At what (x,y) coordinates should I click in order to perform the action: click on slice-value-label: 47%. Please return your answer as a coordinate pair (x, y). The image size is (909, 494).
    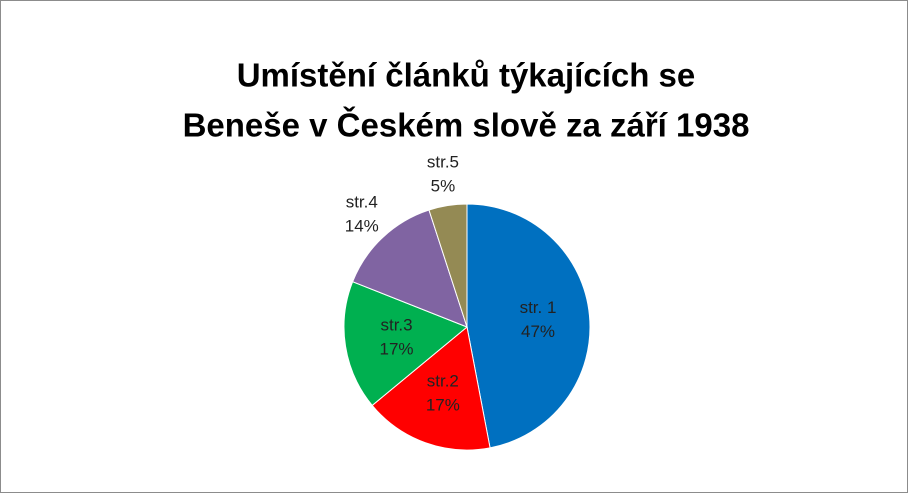
    Looking at the image, I should click on (538, 331).